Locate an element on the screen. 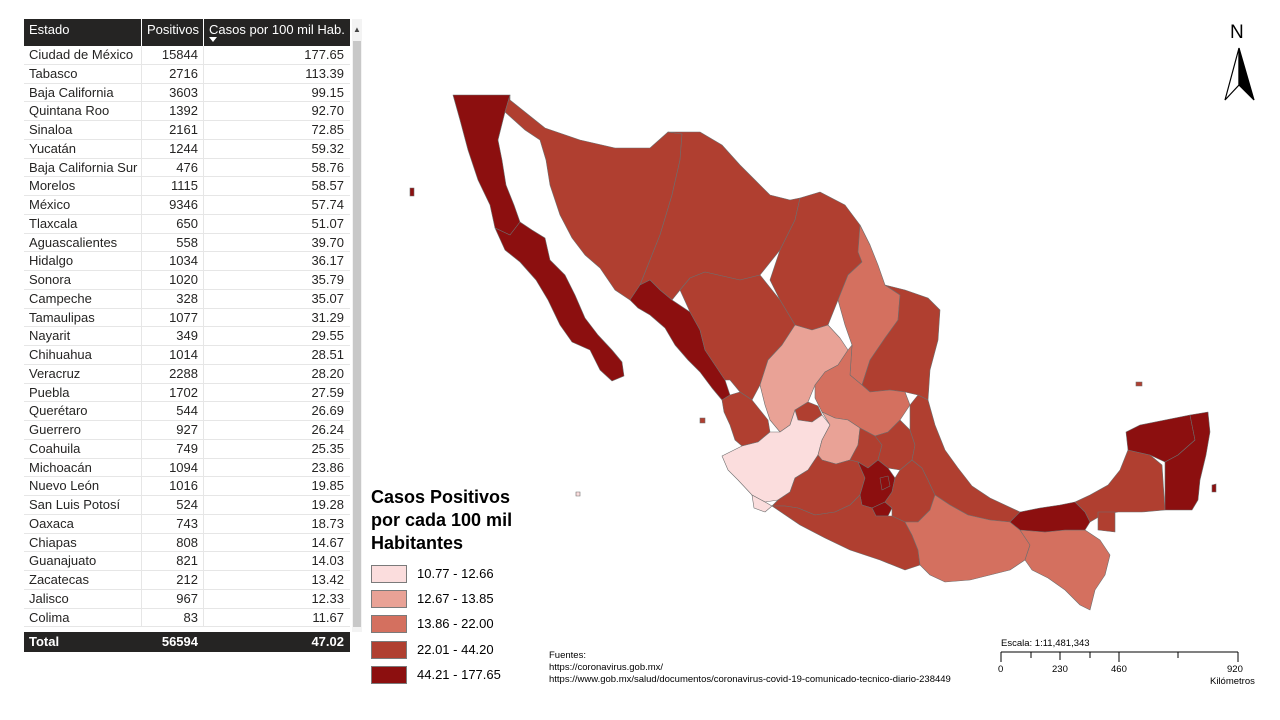 This screenshot has height=720, width=1280. table-row: Sonora 1020 35.79 is located at coordinates (187, 280).